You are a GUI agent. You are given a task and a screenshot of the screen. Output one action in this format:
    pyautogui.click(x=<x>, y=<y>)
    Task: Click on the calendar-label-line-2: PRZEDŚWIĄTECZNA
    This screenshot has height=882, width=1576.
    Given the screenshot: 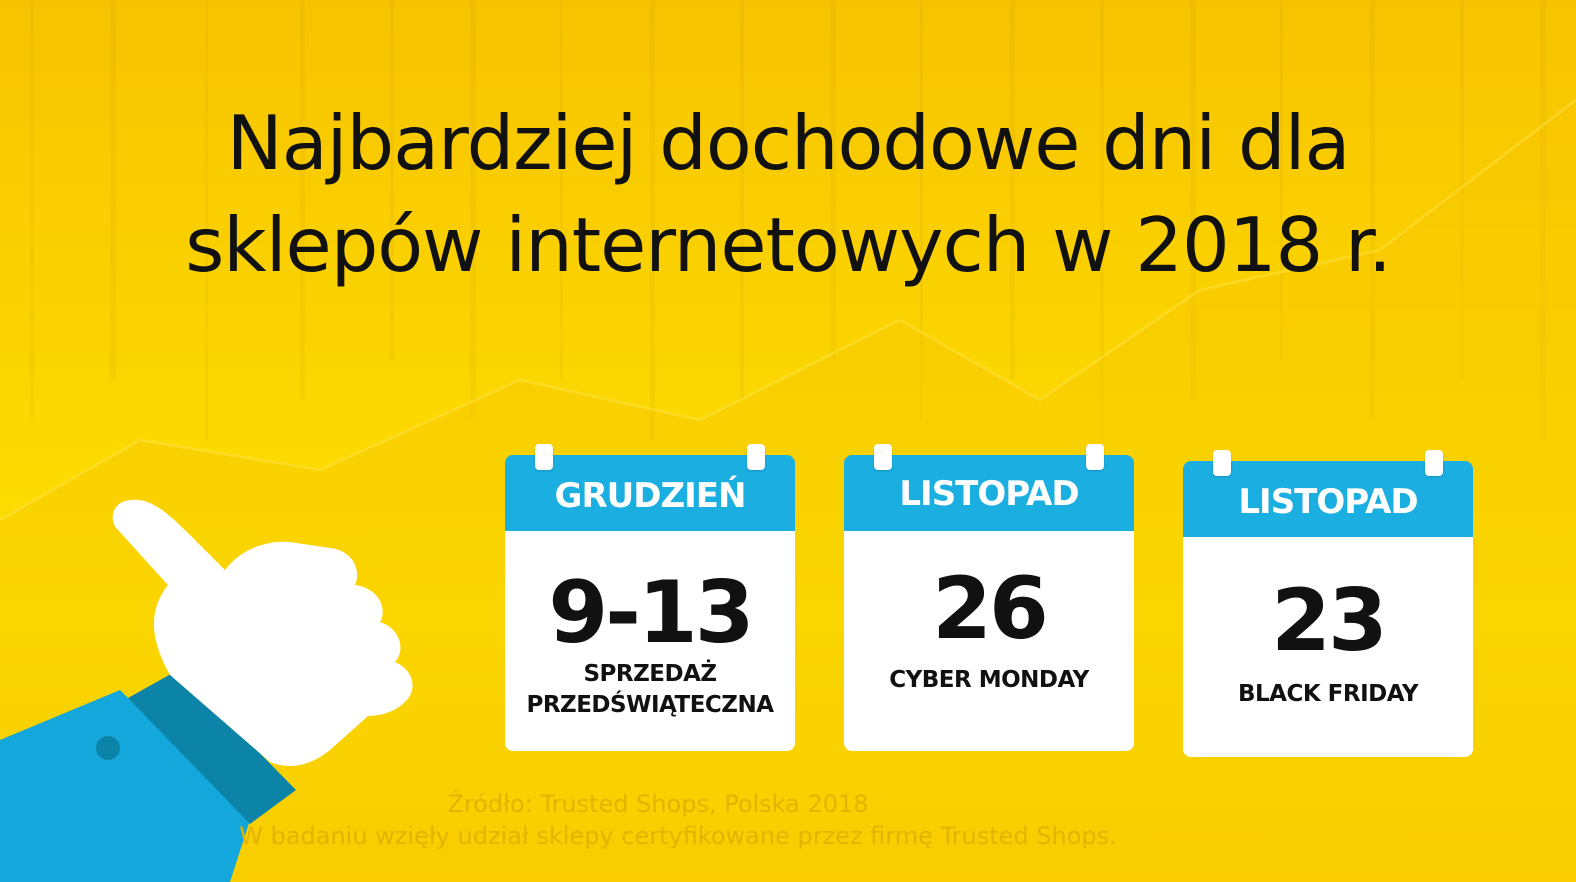 What is the action you would take?
    pyautogui.click(x=650, y=705)
    